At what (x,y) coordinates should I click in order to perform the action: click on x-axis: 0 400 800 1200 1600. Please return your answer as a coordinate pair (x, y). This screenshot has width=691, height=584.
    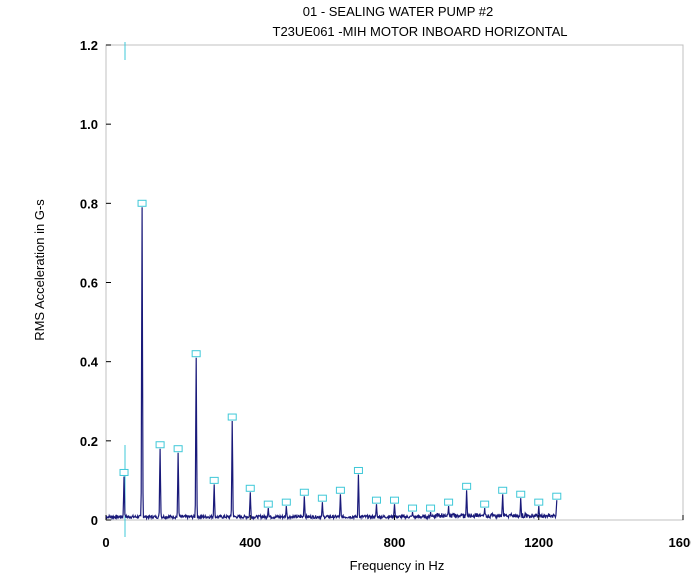
    Looking at the image, I should click on (396, 532).